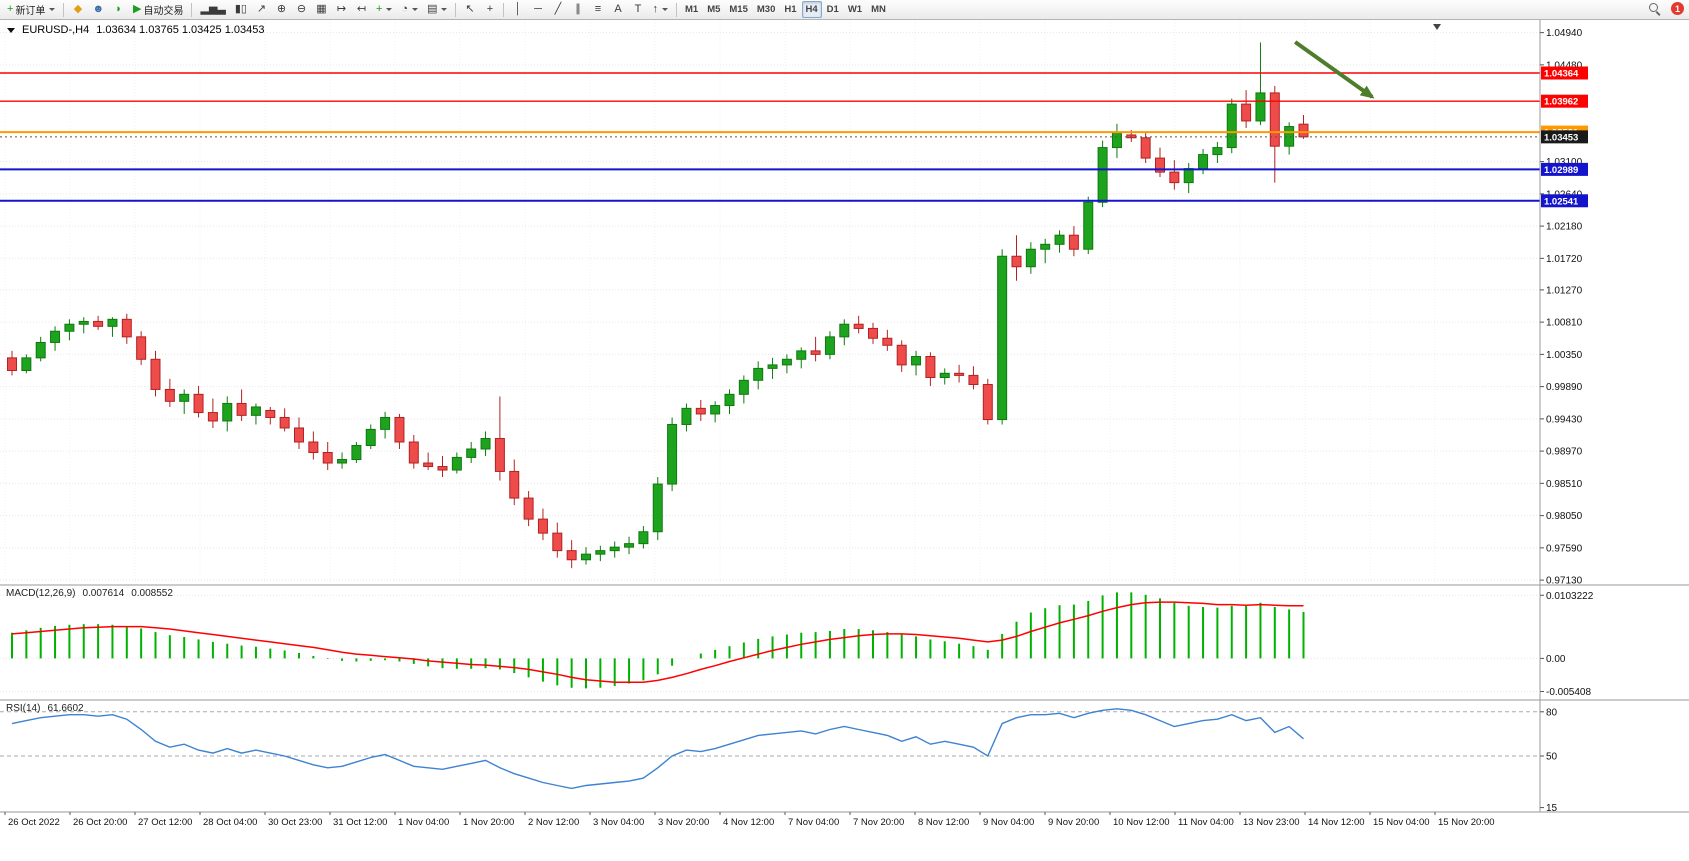  Describe the element at coordinates (1655, 8) in the screenshot. I see `search-icon` at that location.